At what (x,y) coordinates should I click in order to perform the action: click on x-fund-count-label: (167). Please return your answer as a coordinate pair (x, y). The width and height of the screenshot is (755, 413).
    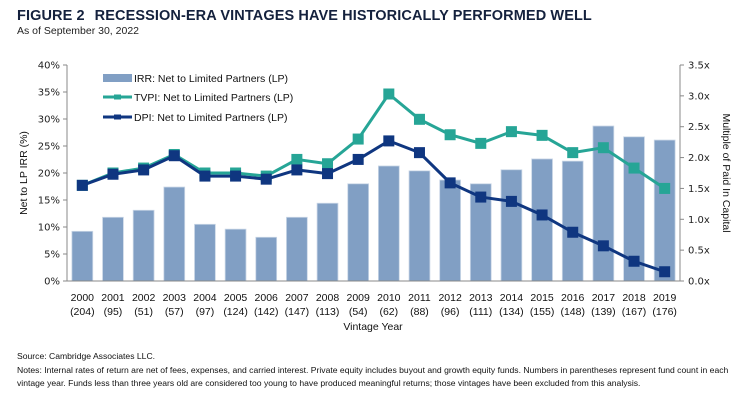
    Looking at the image, I should click on (634, 312).